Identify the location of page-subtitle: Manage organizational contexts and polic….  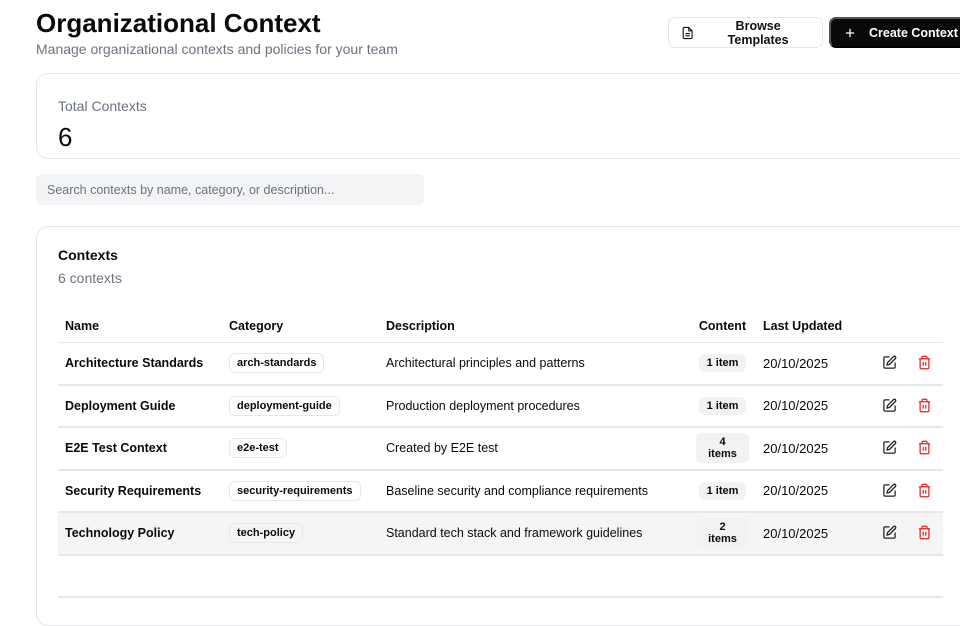
(217, 49).